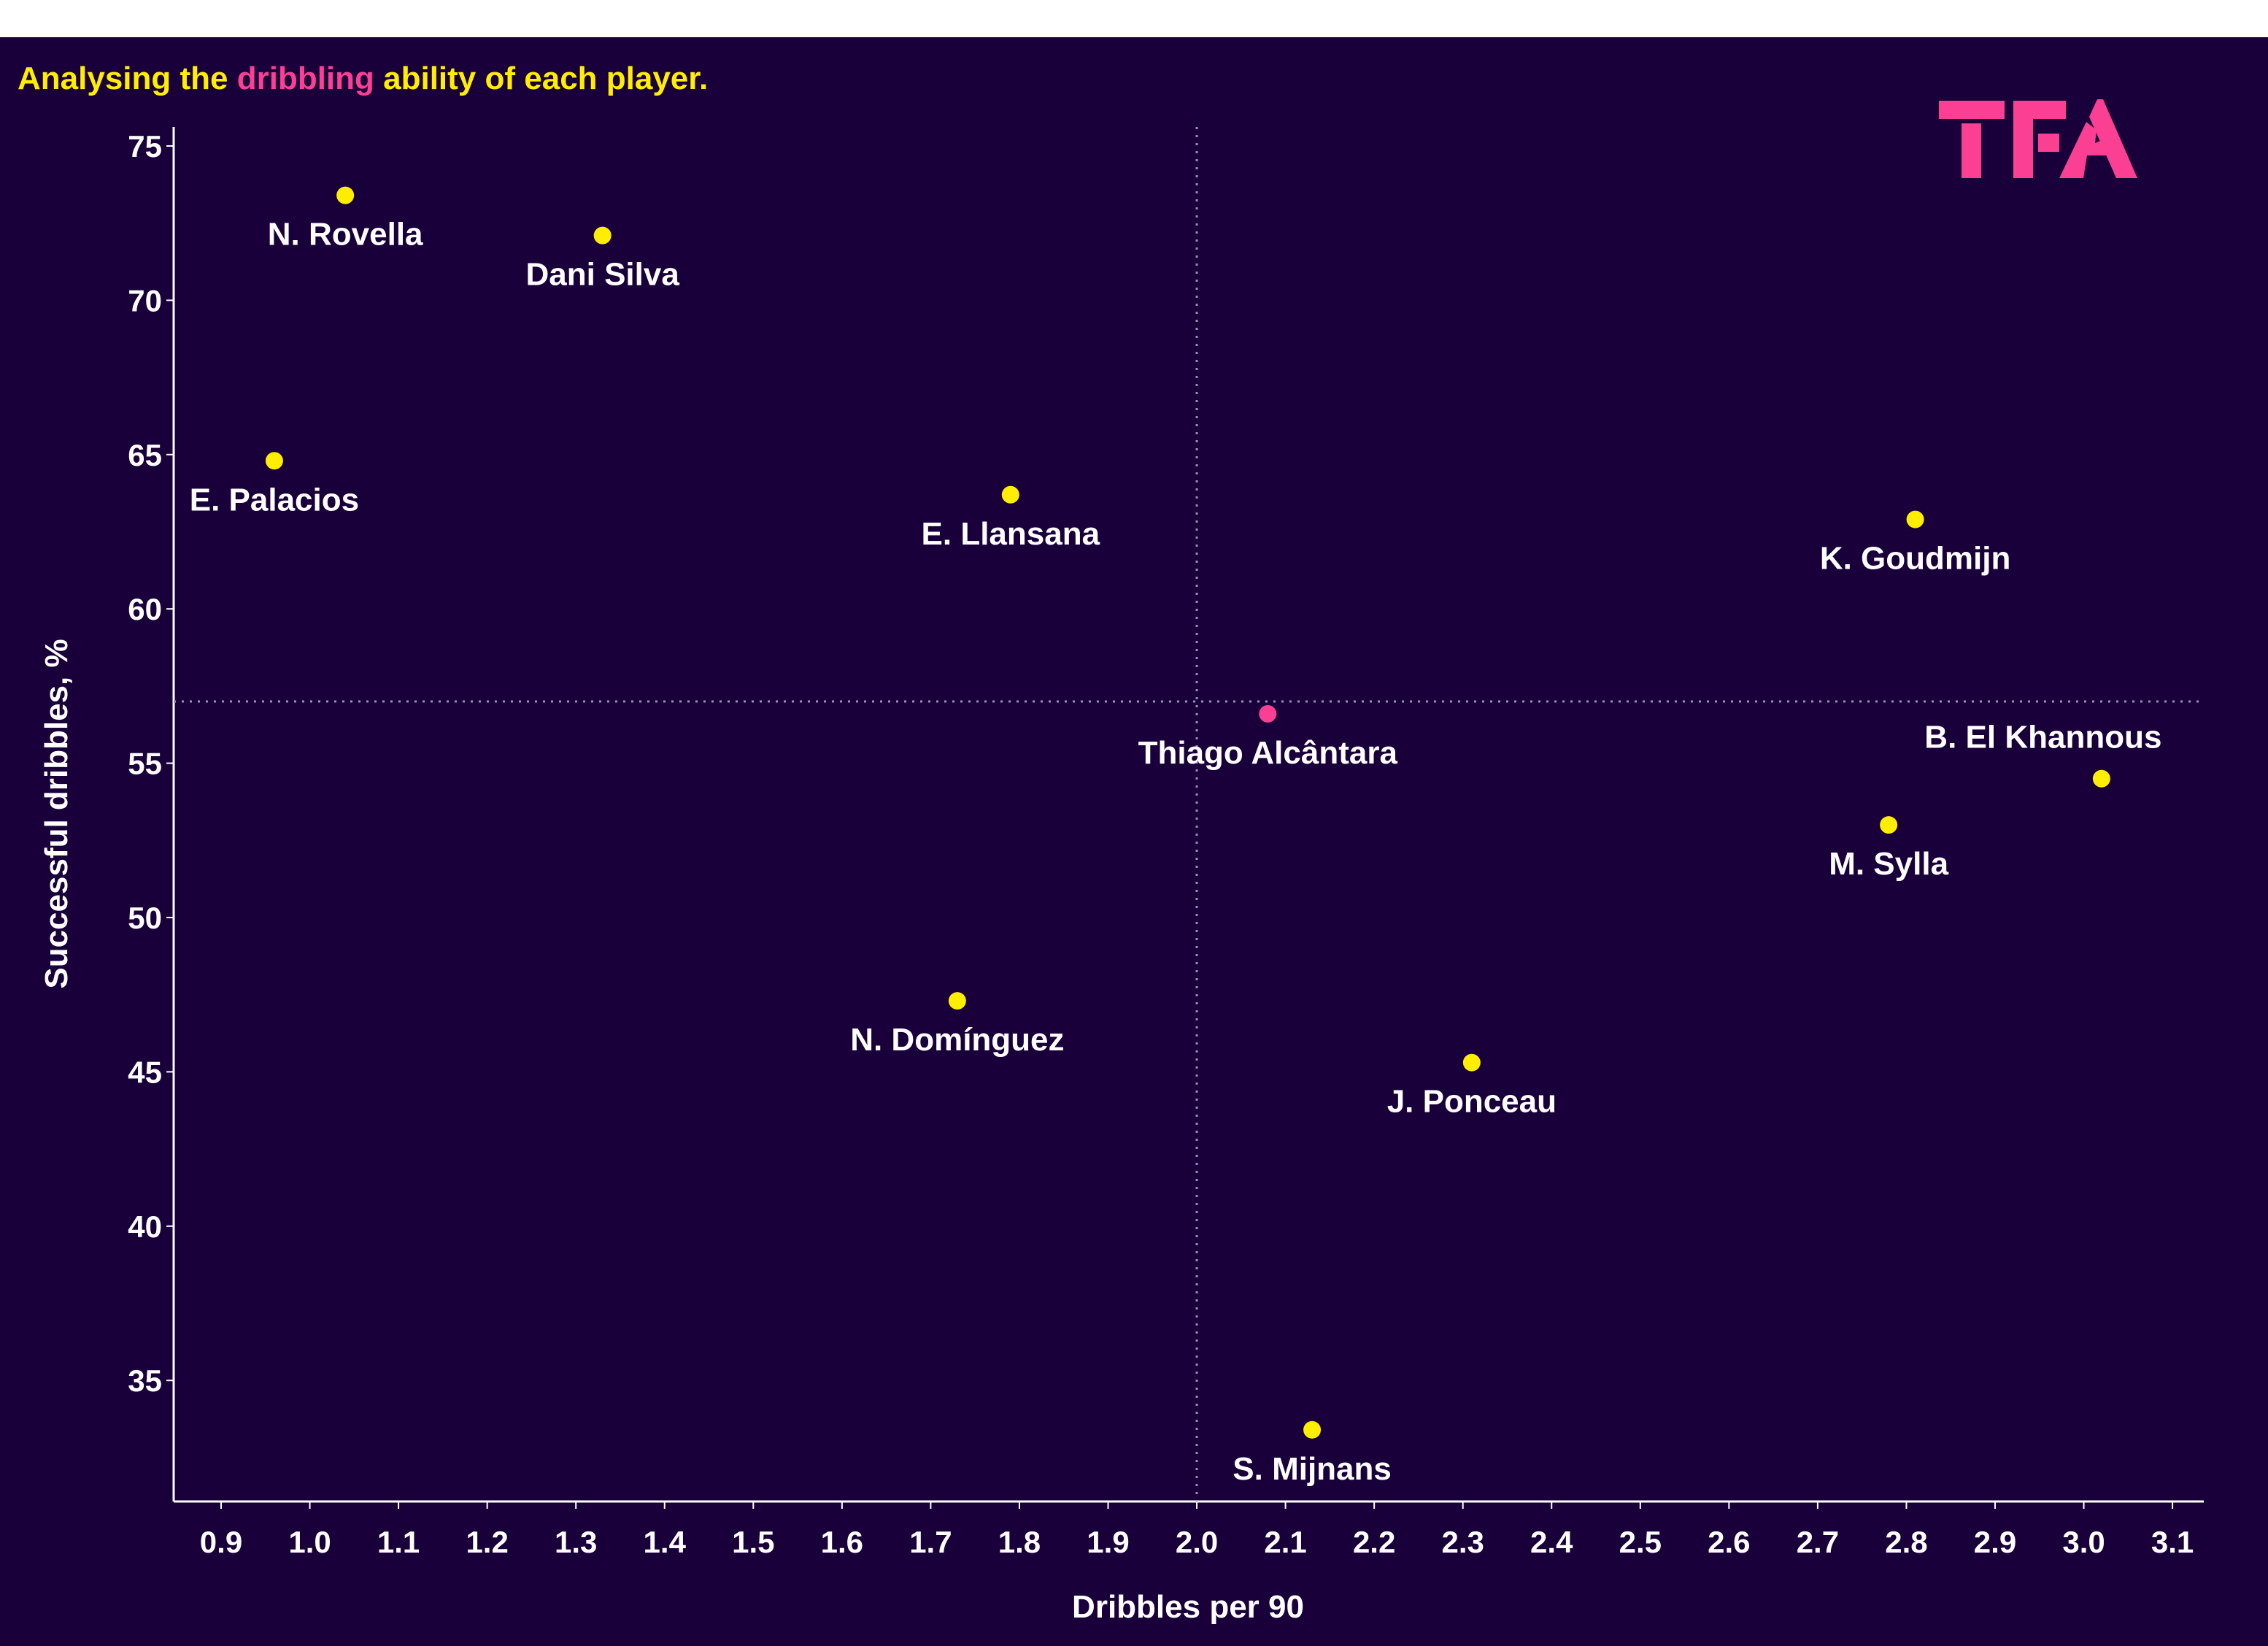 The image size is (2268, 1646). What do you see at coordinates (309, 1542) in the screenshot?
I see `x-tick-label: 1.0` at bounding box center [309, 1542].